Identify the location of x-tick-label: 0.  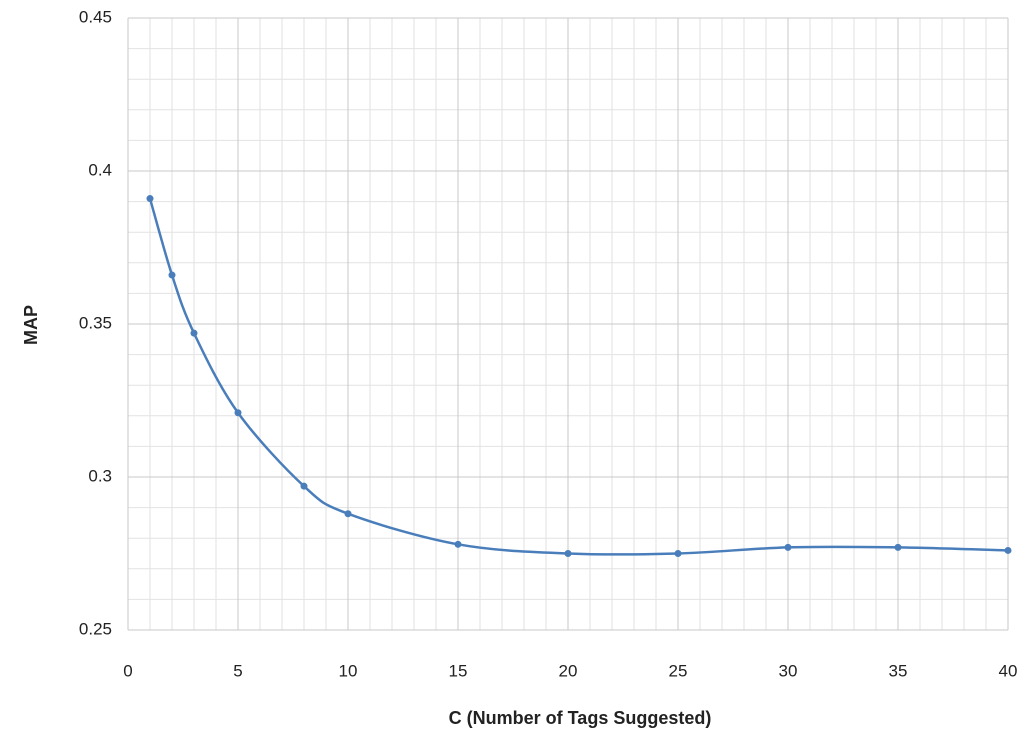
(127, 670).